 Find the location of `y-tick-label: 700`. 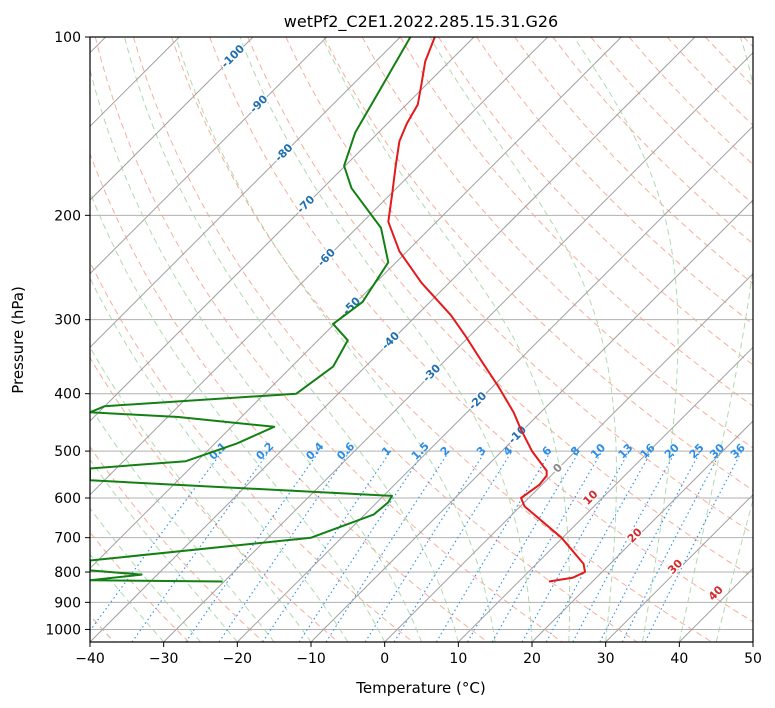

y-tick-label: 700 is located at coordinates (67, 539).